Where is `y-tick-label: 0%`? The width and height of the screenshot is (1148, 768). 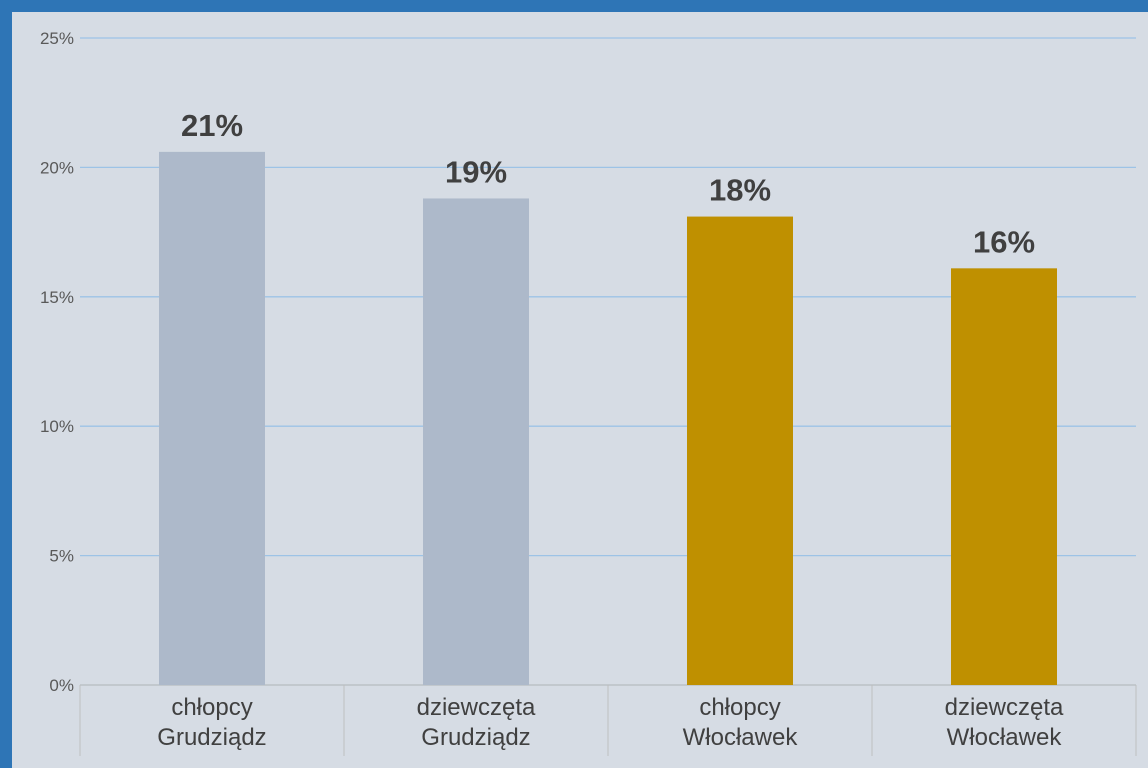
y-tick-label: 0% is located at coordinates (61, 685).